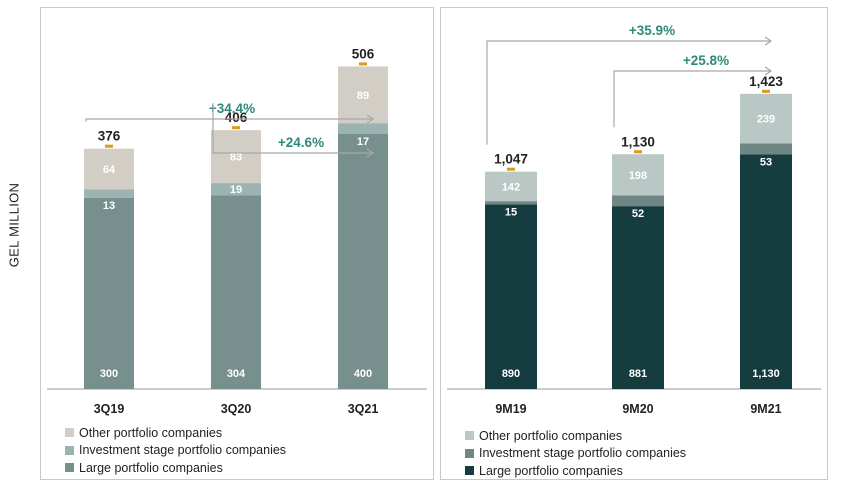 This screenshot has height=496, width=859. I want to click on value-label-other: 89, so click(363, 96).